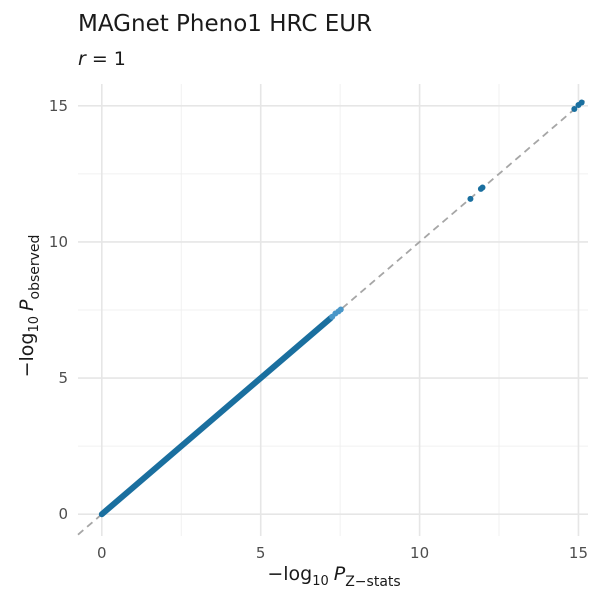  What do you see at coordinates (320, 581) in the screenshot?
I see `x-axis-label-log-base: 10` at bounding box center [320, 581].